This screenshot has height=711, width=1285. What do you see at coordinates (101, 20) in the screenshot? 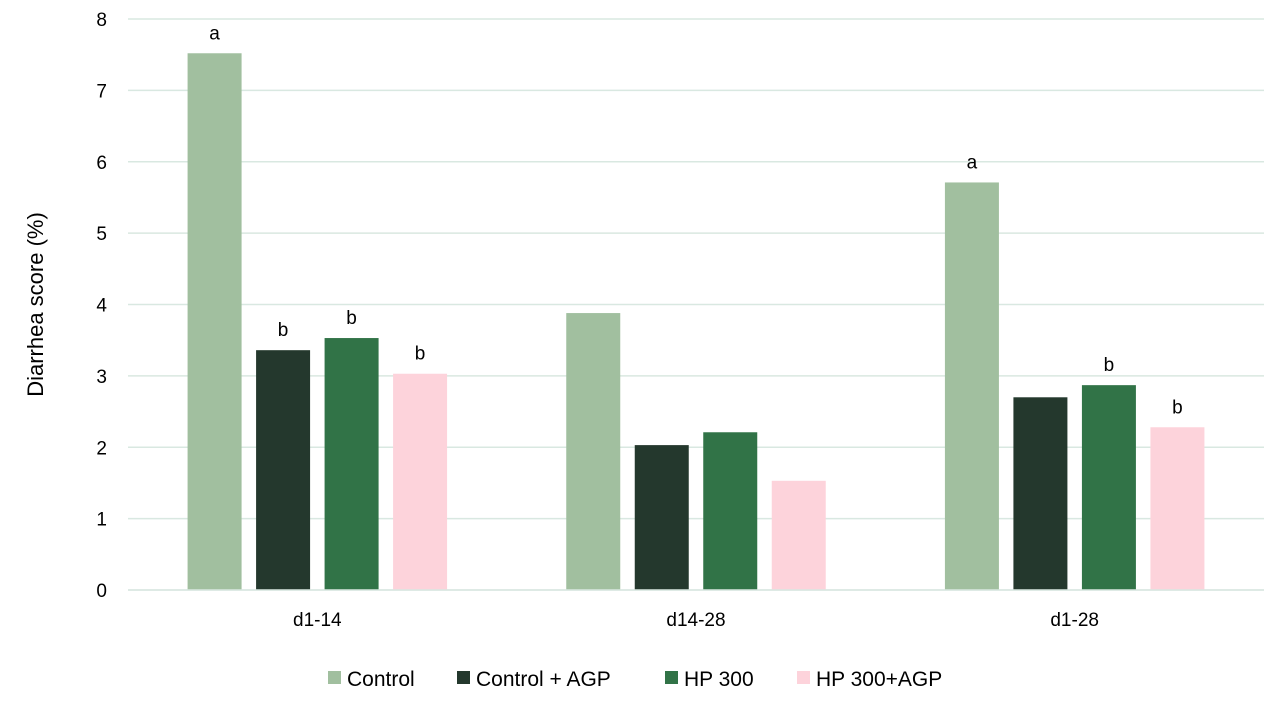
I see `y-tick-label: 8` at bounding box center [101, 20].